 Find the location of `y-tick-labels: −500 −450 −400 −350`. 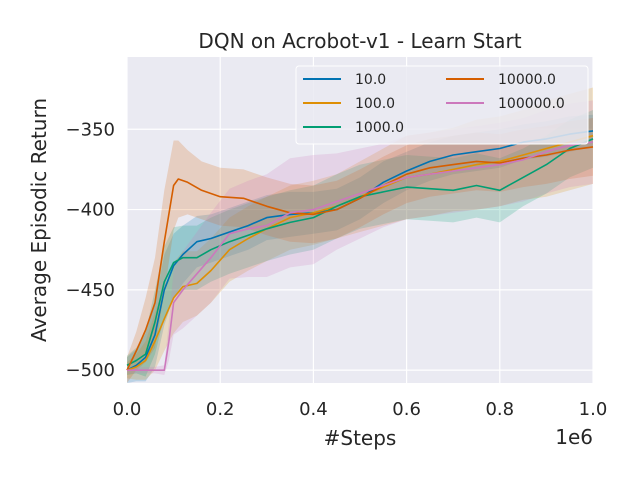

y-tick-labels: −500 −450 −400 −350 is located at coordinates (90, 250).